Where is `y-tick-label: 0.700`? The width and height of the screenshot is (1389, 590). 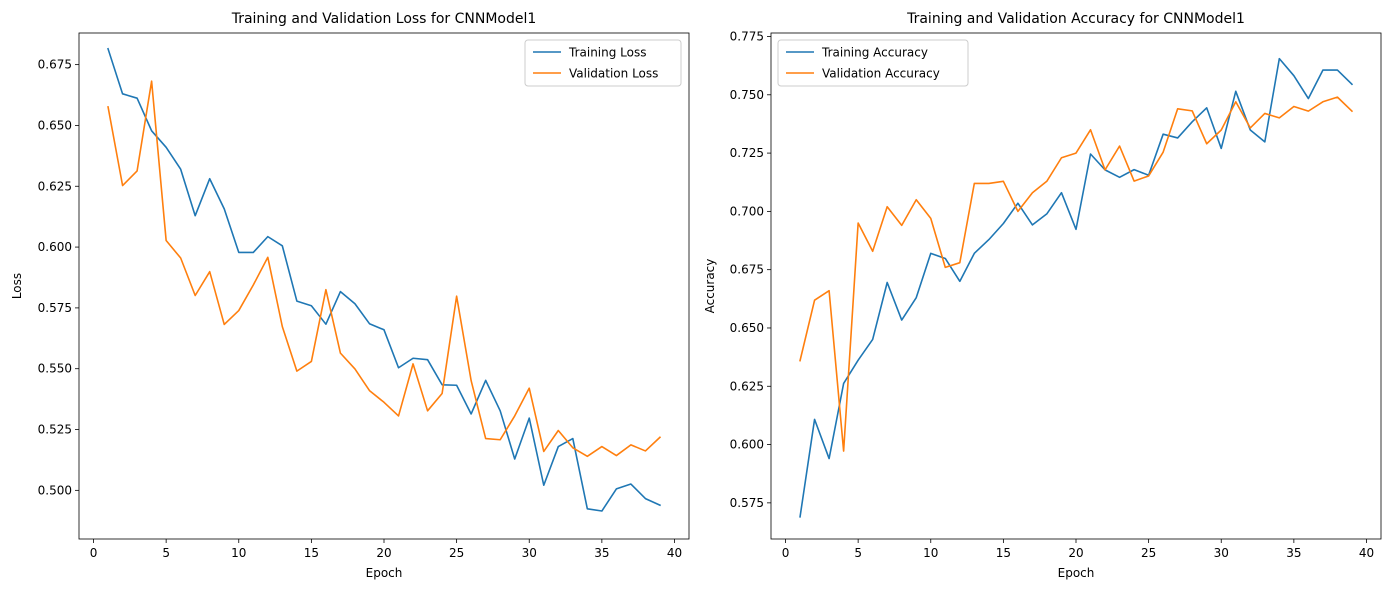 y-tick-label: 0.700 is located at coordinates (747, 211).